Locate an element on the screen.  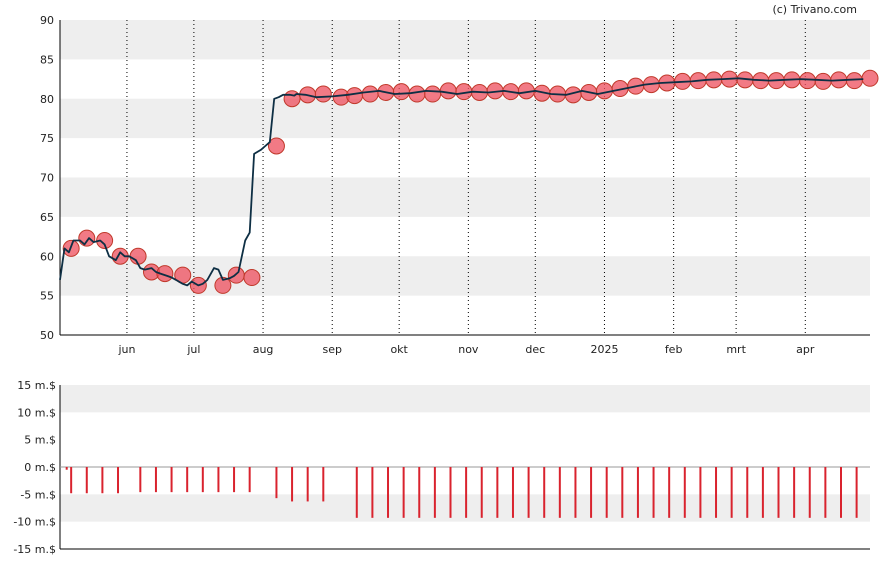
month-tick-label: feb is located at coordinates (674, 349).